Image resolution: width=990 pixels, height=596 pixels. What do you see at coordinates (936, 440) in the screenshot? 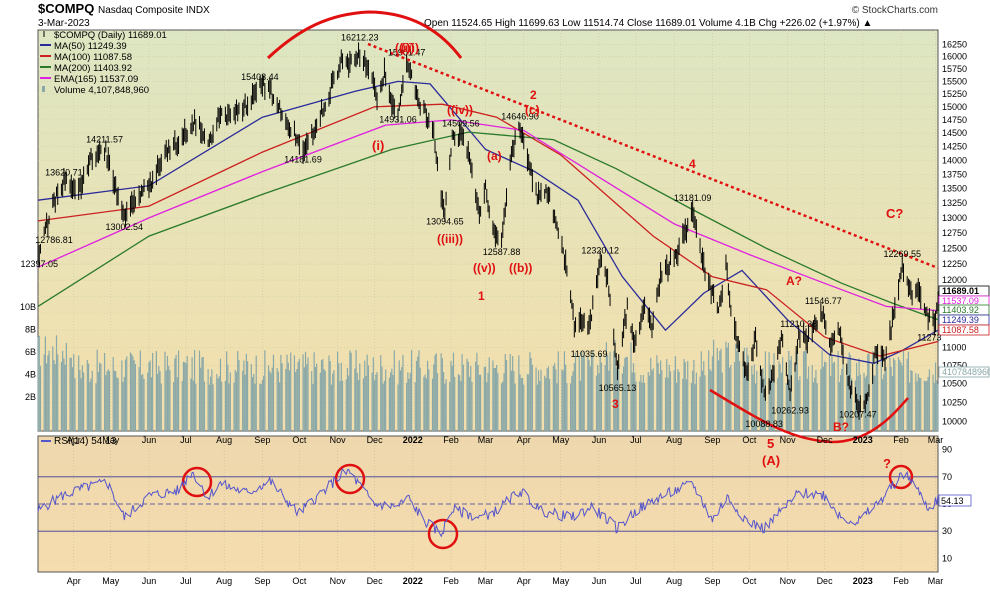
I see `x-tick-label: Mar` at bounding box center [936, 440].